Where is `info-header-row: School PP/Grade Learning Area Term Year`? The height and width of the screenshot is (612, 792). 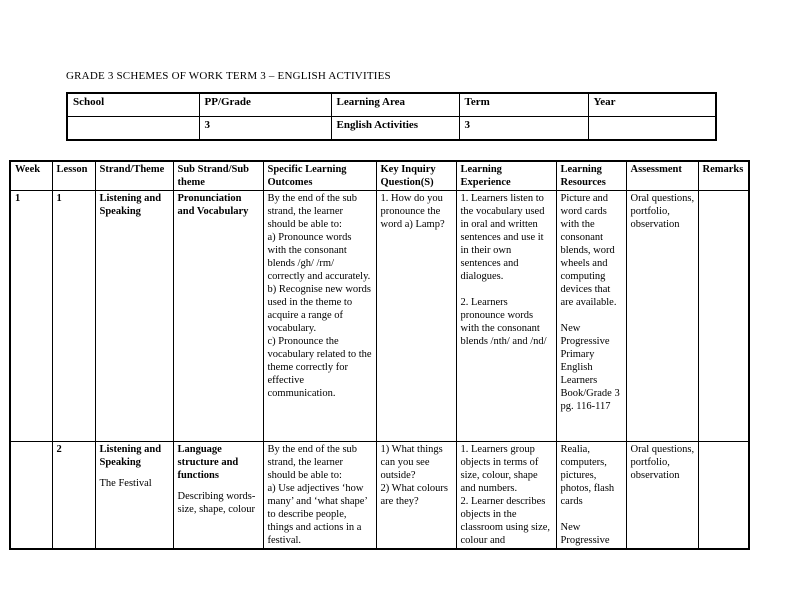
info-header-row: School PP/Grade Learning Area Term Year is located at coordinates (391, 104).